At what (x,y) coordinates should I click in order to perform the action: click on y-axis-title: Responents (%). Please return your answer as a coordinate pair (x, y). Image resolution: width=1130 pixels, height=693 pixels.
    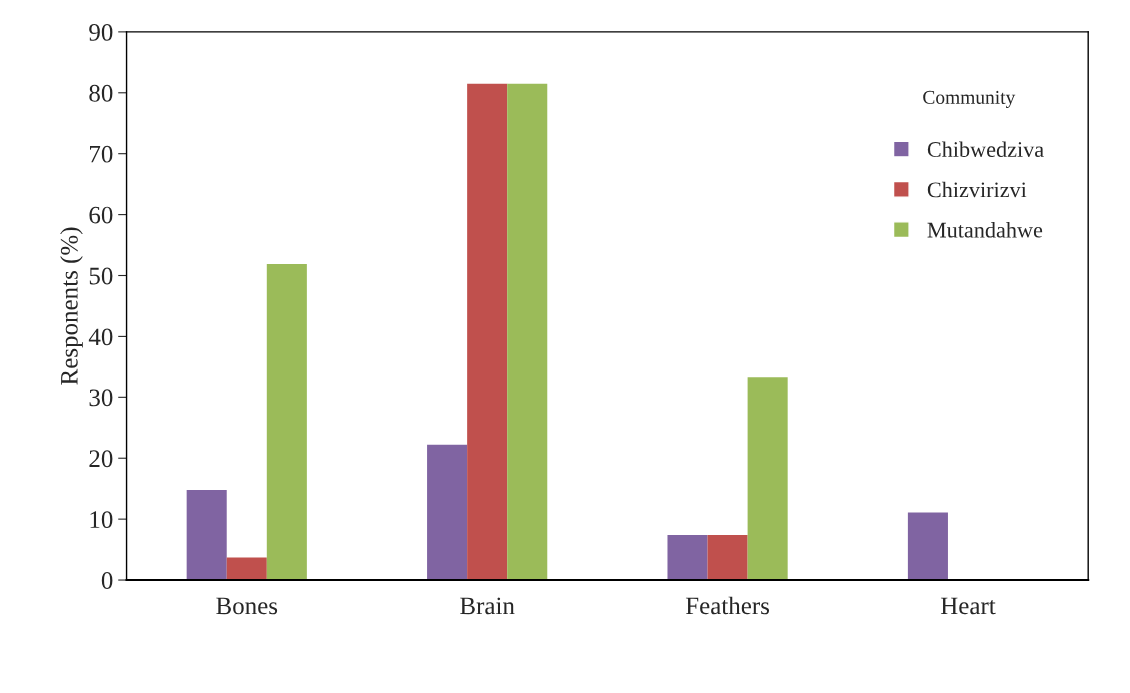
    Looking at the image, I should click on (71, 306).